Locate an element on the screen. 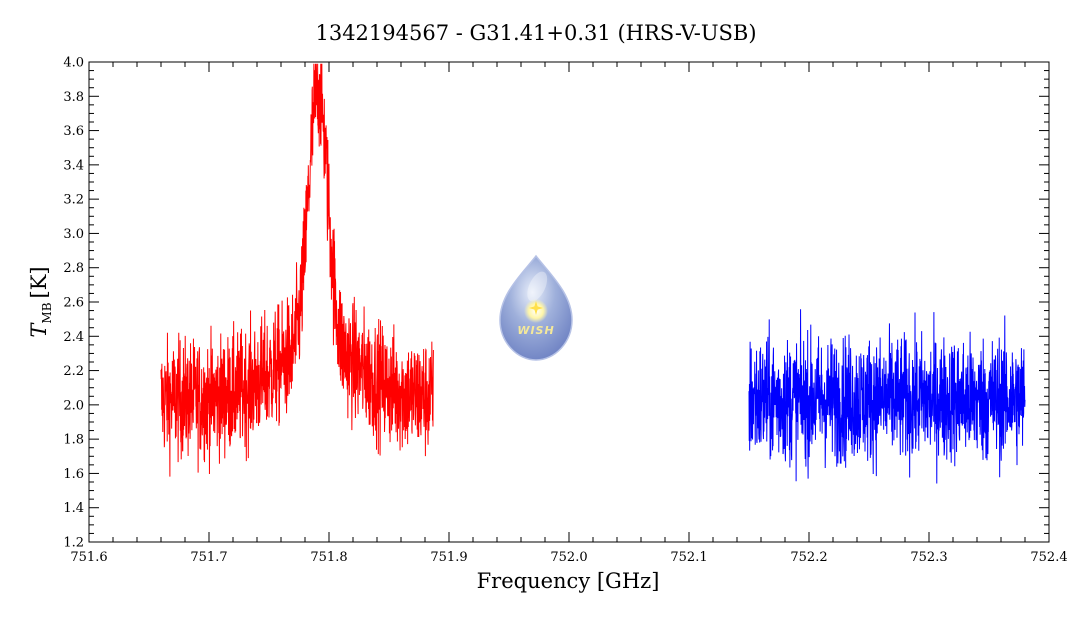 Image resolution: width=1072 pixels, height=618 pixels. y-tick-label: 3.2 is located at coordinates (73, 200).